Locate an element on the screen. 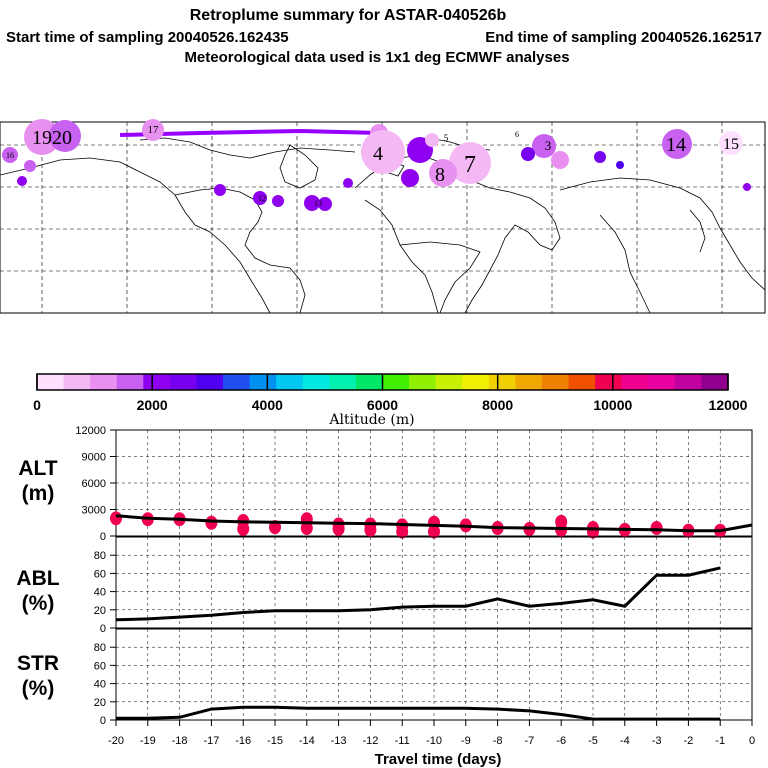 The height and width of the screenshot is (768, 768). alt-unit: (m) is located at coordinates (38, 493).